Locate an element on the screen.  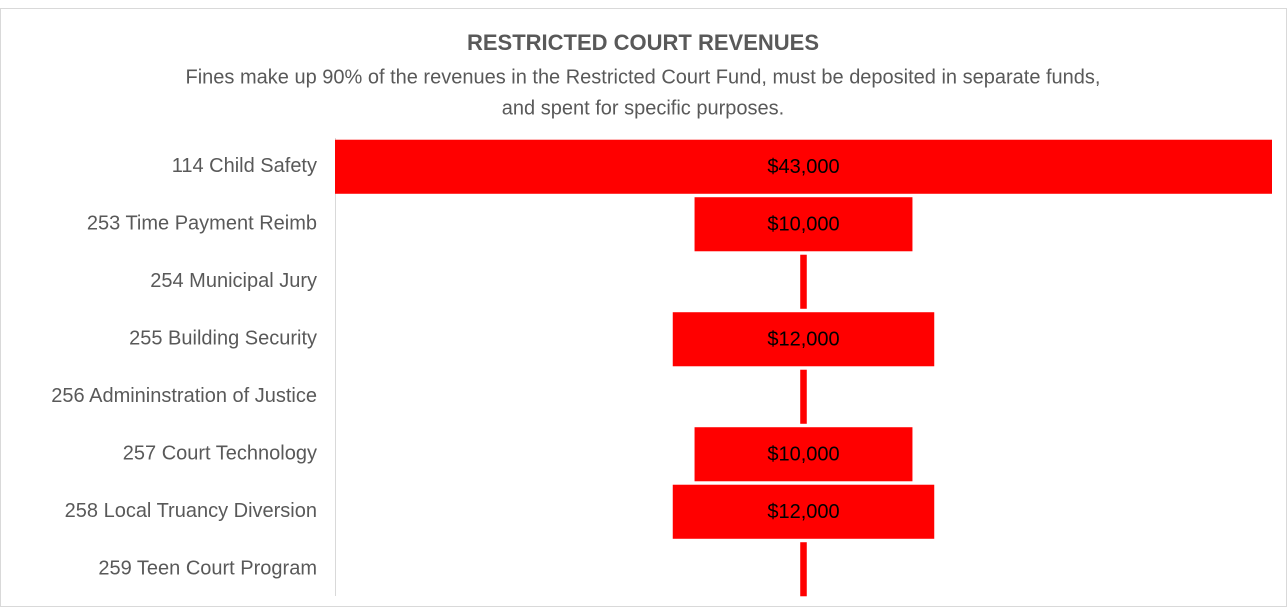
category-label: 255 Building Security is located at coordinates (223, 339).